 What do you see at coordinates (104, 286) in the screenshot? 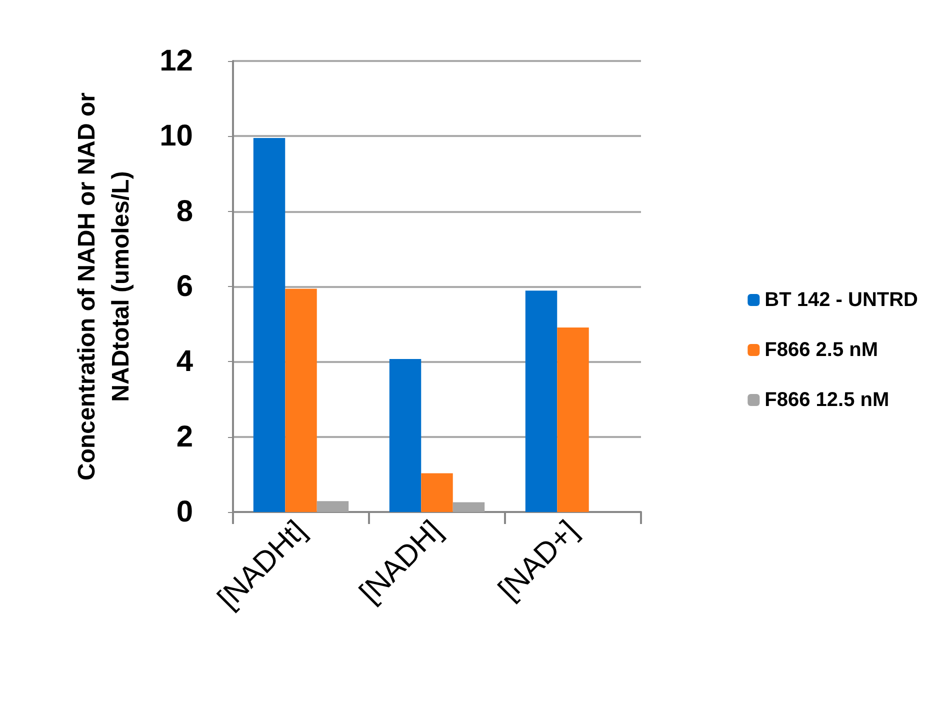
I see `y-axis-title: Concentration of NADH or NAD or NADtotal (umoles/L)` at bounding box center [104, 286].